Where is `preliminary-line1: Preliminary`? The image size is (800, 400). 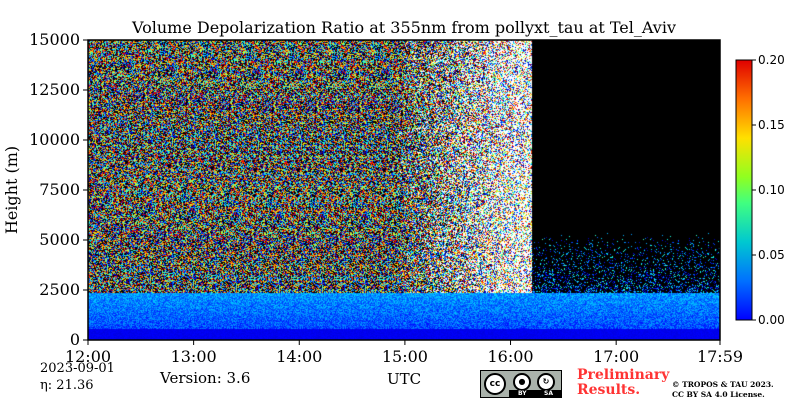 preliminary-line1: Preliminary is located at coordinates (623, 375).